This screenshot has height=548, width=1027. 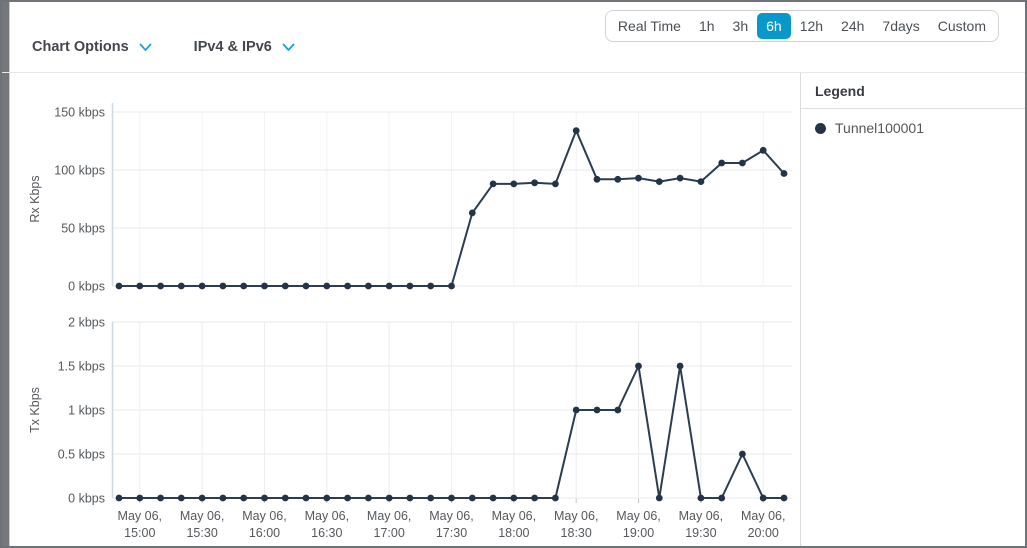 I want to click on time-range-24h: 24h, so click(x=853, y=26).